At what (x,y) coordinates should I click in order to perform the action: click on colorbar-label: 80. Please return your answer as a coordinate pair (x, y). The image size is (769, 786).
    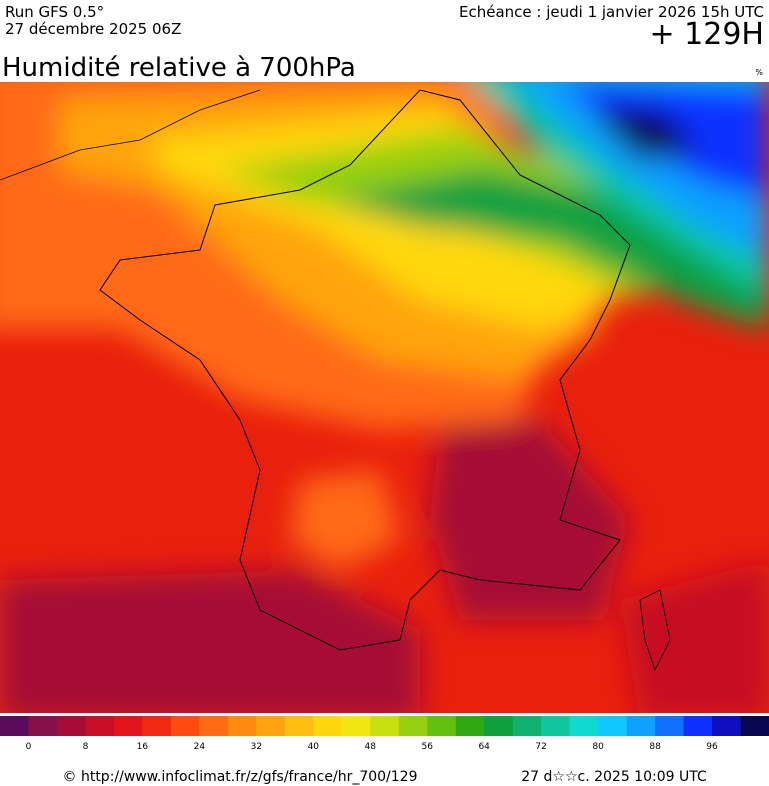
    Looking at the image, I should click on (598, 747).